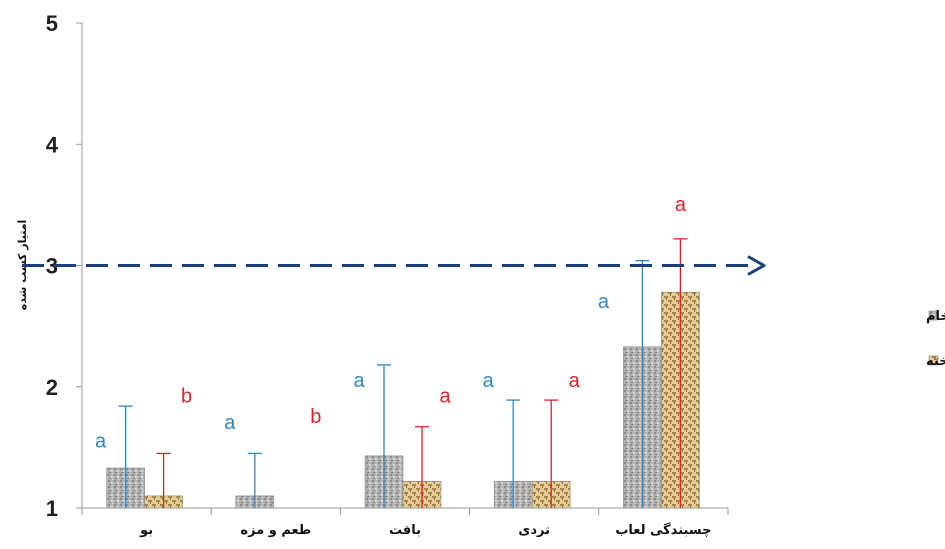 This screenshot has width=945, height=549. Describe the element at coordinates (52, 387) in the screenshot. I see `y-tick-label: 2` at that location.